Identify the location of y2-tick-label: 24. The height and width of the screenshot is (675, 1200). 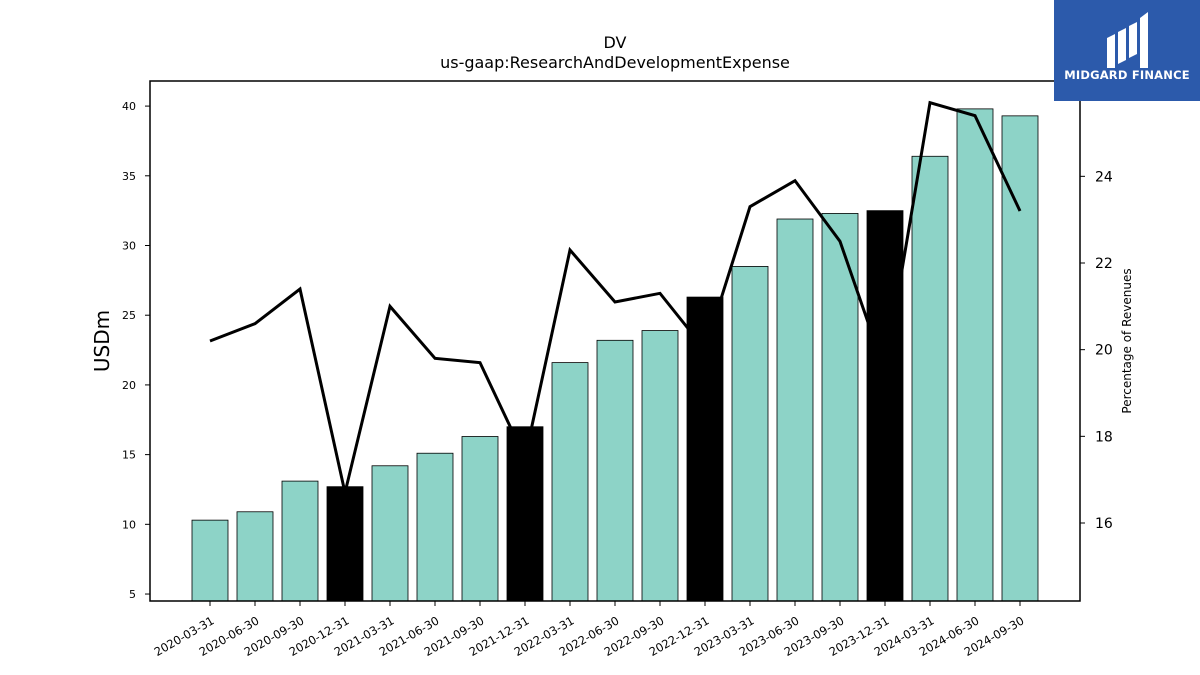
(1104, 177).